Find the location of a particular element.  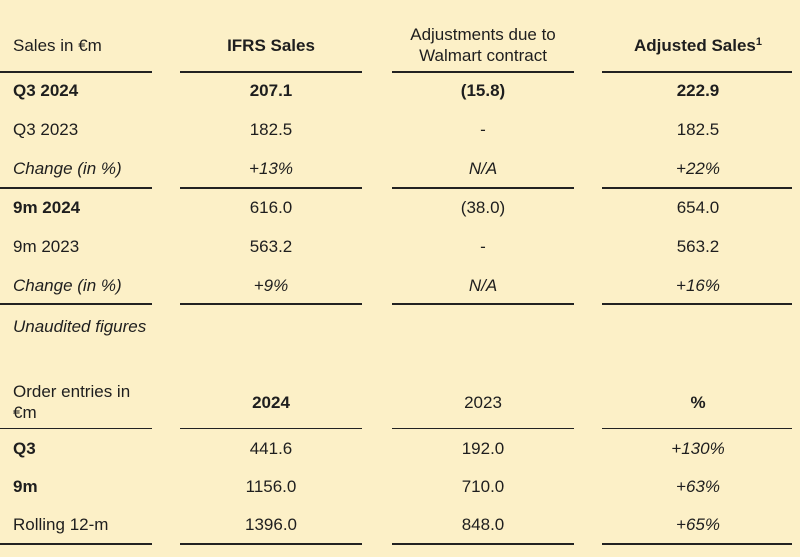

sales-header-adjusted: Adjusted Sales1 is located at coordinates (698, 46).